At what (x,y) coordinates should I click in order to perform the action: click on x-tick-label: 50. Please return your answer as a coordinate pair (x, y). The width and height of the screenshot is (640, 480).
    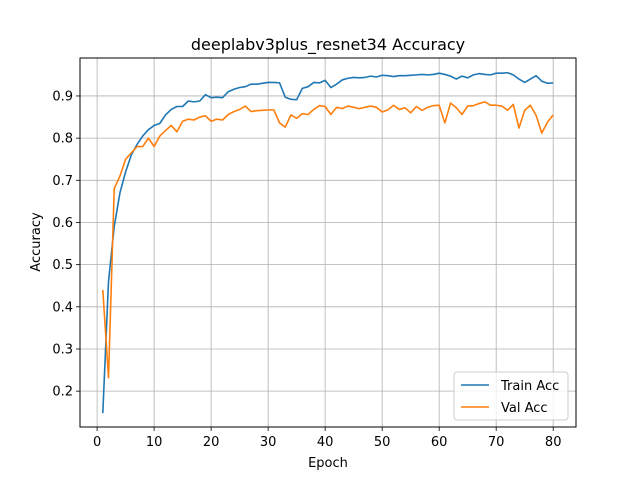
    Looking at the image, I should click on (382, 442).